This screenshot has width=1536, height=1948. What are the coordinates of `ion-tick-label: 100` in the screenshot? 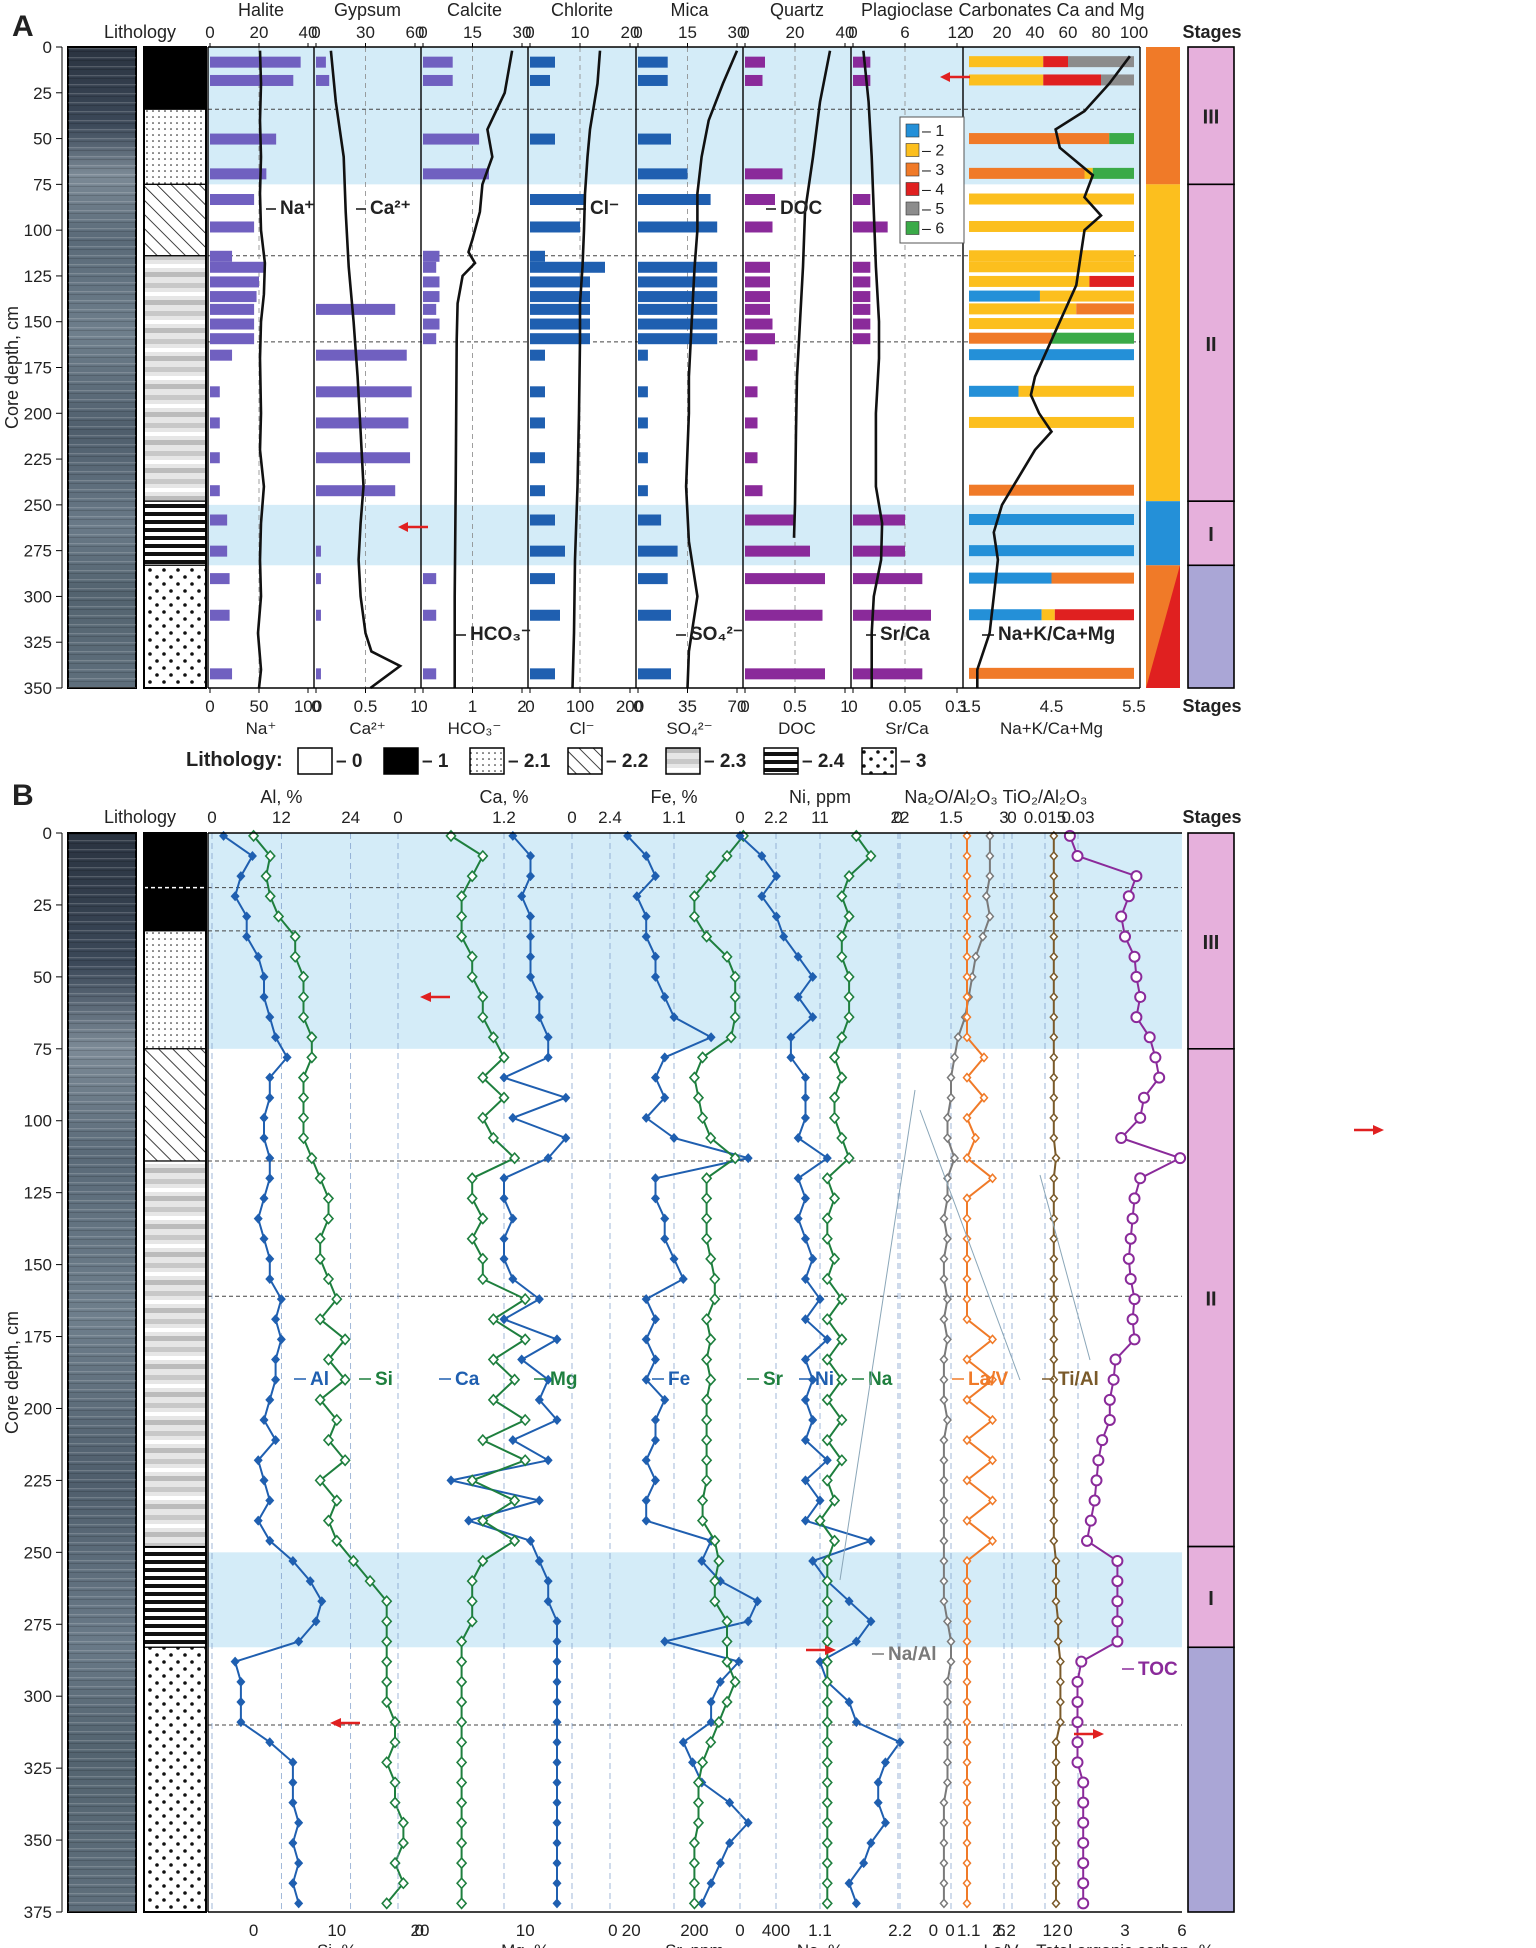 It's located at (308, 706).